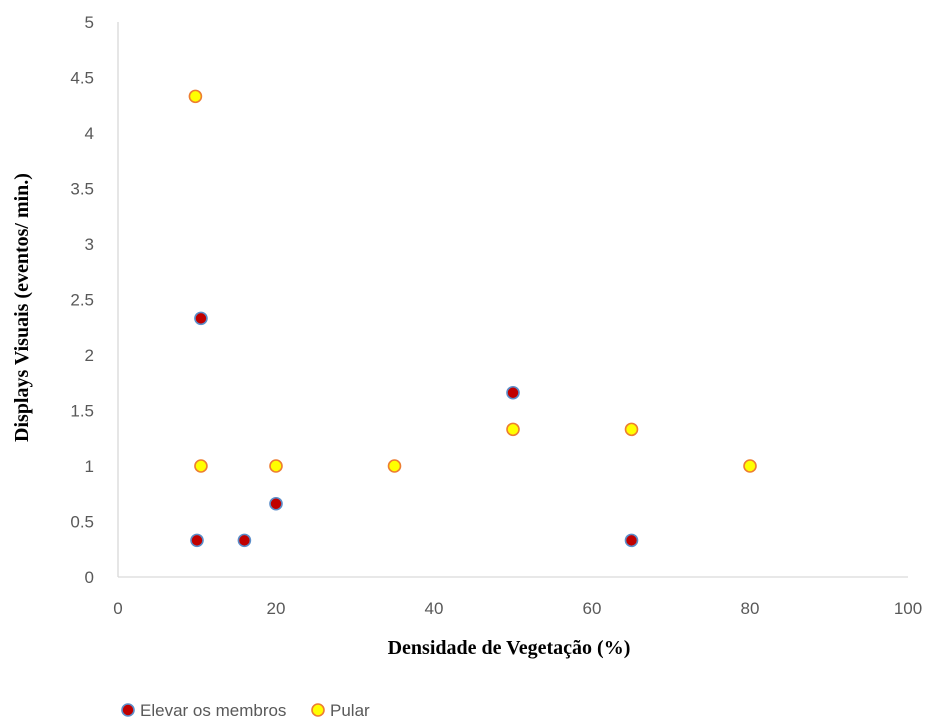 The image size is (931, 728). What do you see at coordinates (82, 300) in the screenshot?
I see `y-tick-label: 2.5` at bounding box center [82, 300].